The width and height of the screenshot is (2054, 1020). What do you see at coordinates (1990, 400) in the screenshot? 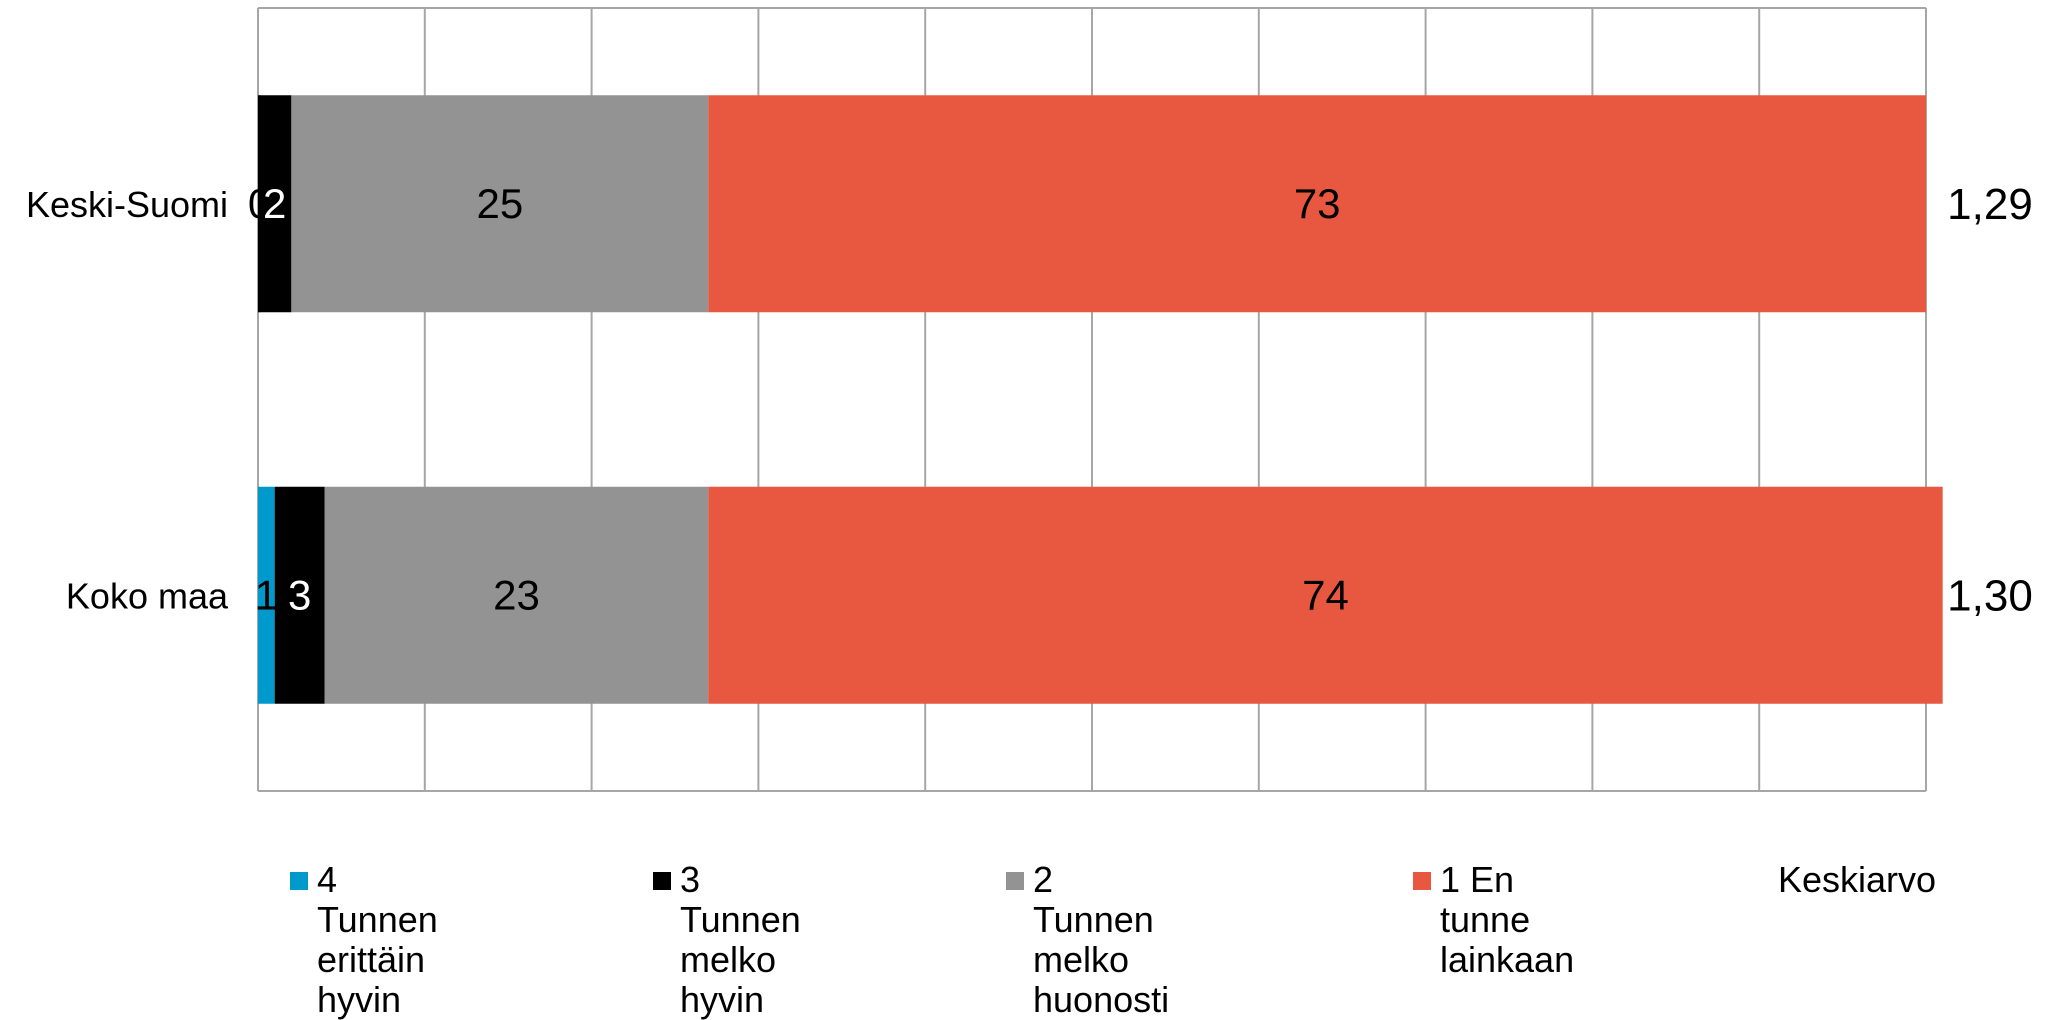
I see `mean-values: 1,29 1,30` at bounding box center [1990, 400].